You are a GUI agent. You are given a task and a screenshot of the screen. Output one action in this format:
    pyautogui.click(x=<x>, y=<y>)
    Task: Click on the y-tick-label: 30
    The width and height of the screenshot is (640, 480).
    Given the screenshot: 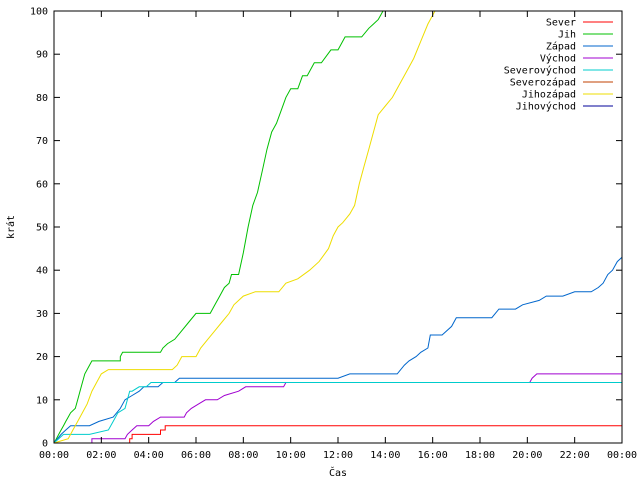 What is the action you would take?
    pyautogui.click(x=42, y=314)
    